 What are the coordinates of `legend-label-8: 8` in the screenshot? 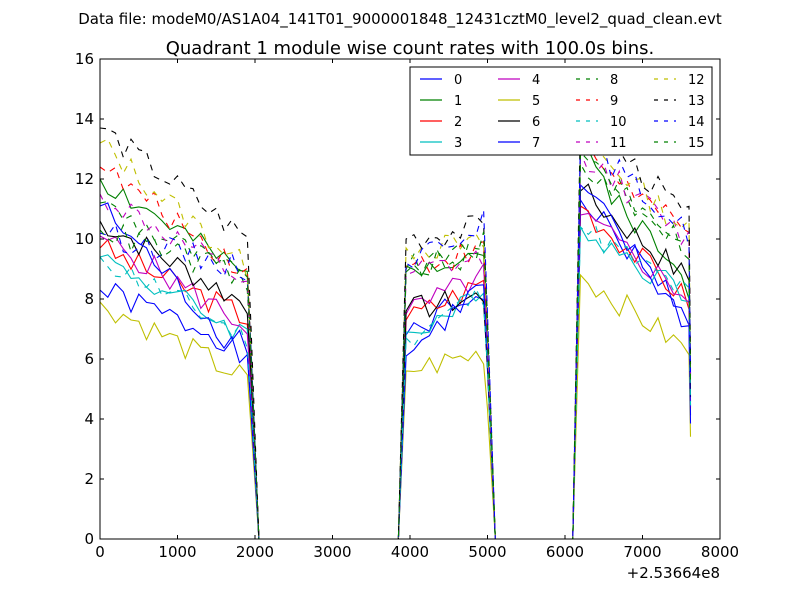 It's located at (614, 80).